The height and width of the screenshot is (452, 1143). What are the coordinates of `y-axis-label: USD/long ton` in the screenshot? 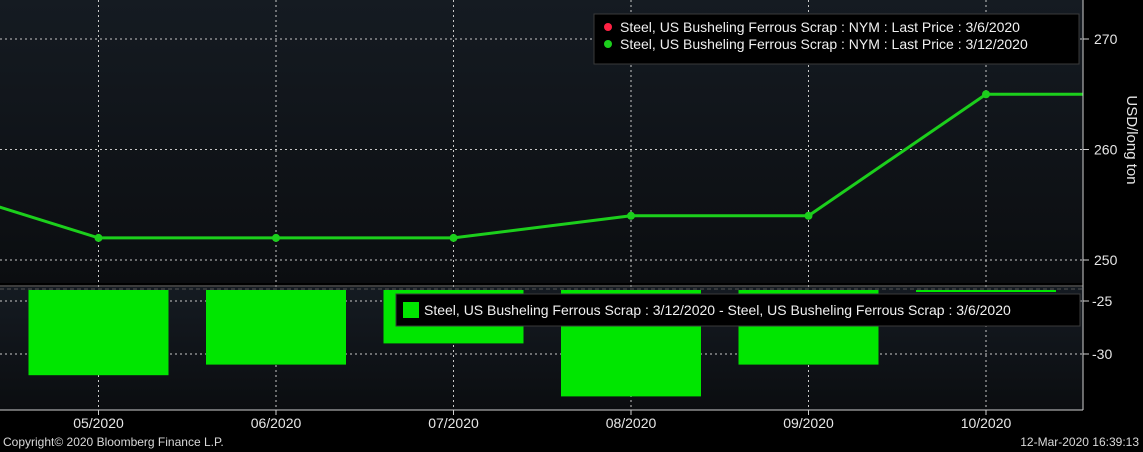 It's located at (1131, 139).